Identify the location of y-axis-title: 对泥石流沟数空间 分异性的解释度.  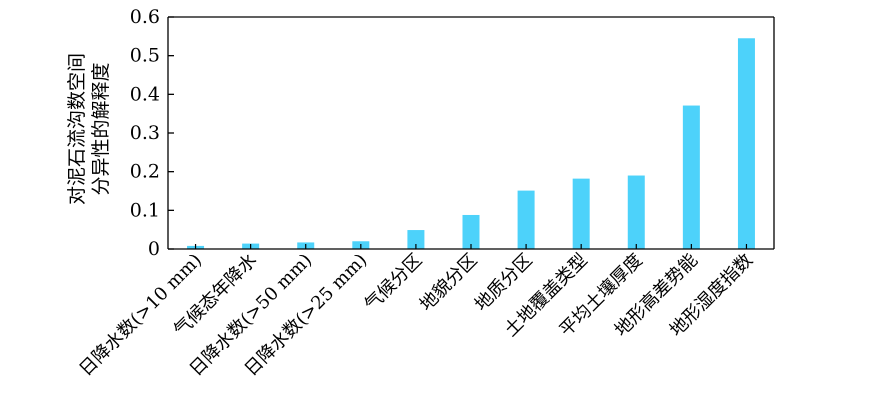
(89, 129).